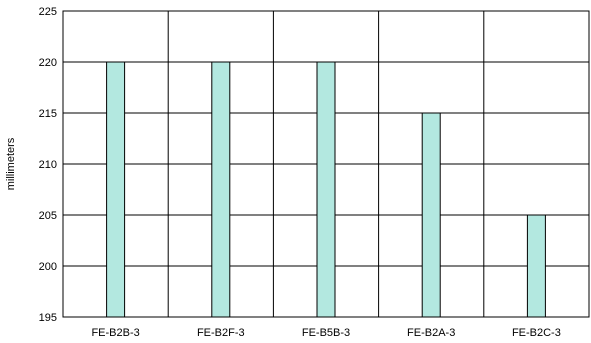 This screenshot has width=591, height=343. I want to click on y-tick-label: 225, so click(48, 12).